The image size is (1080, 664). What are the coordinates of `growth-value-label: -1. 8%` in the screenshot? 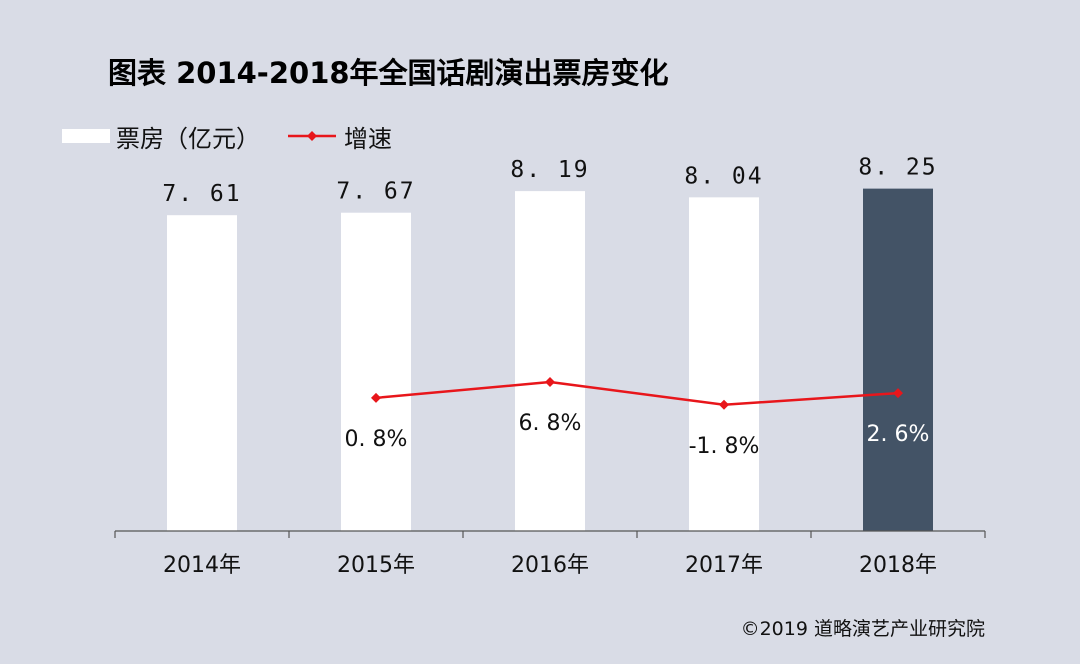 It's located at (724, 446).